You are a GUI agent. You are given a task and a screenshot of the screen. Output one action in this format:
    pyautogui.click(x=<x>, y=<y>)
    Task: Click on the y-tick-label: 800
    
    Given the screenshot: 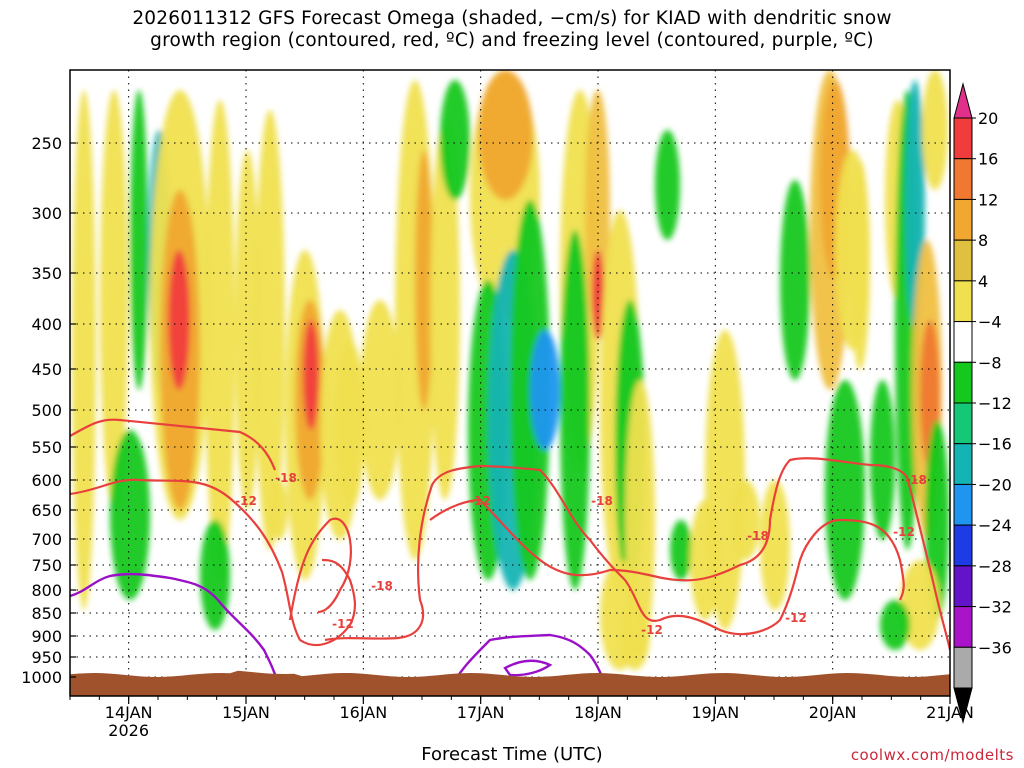 What is the action you would take?
    pyautogui.click(x=46, y=590)
    